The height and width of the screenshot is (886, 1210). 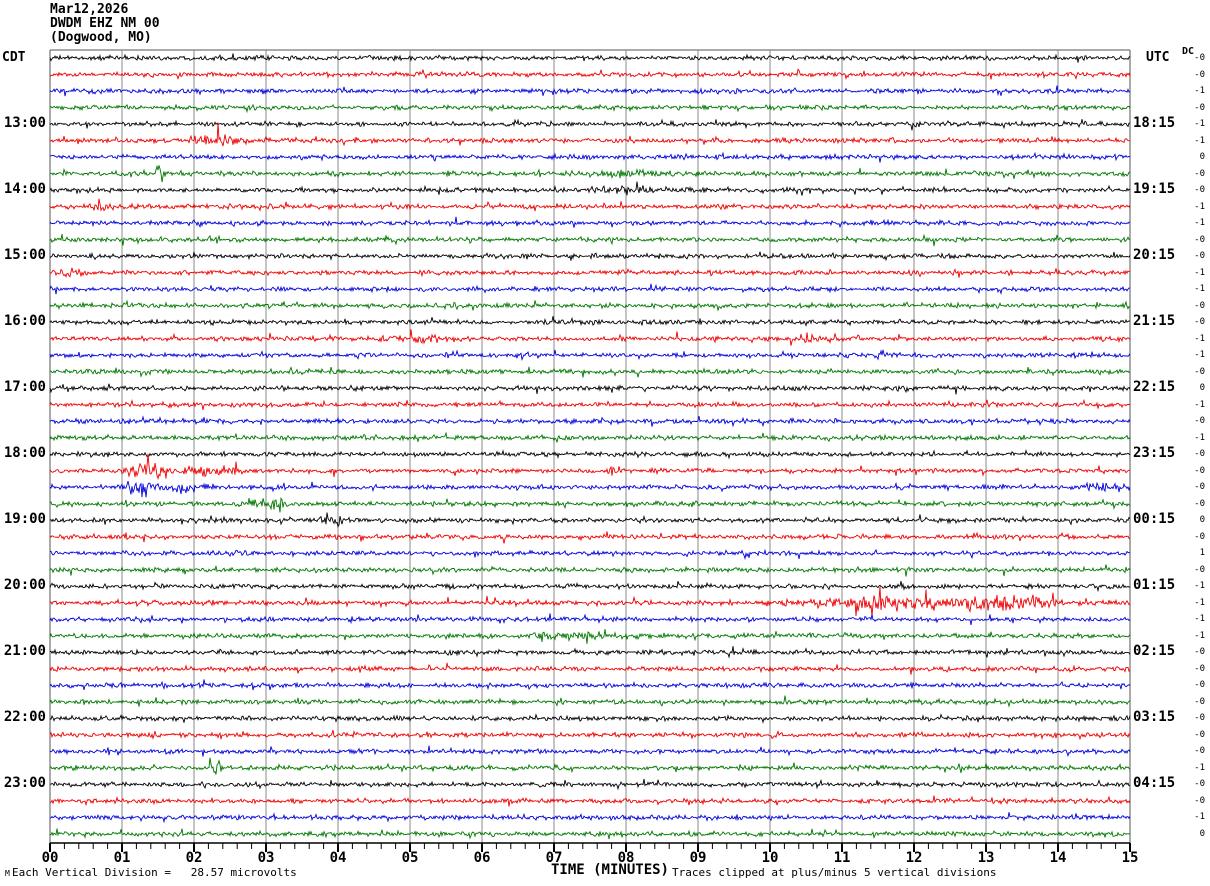 I want to click on utc-hour-label: 02:15, so click(x=1154, y=651).